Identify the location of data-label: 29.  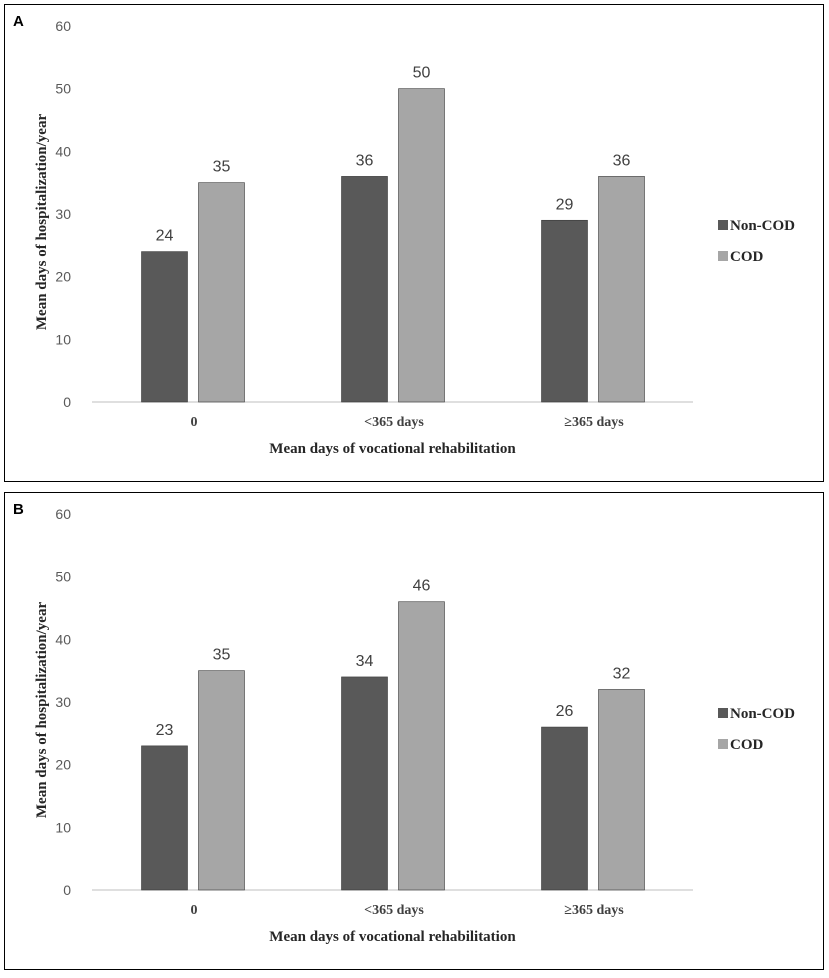
(565, 204).